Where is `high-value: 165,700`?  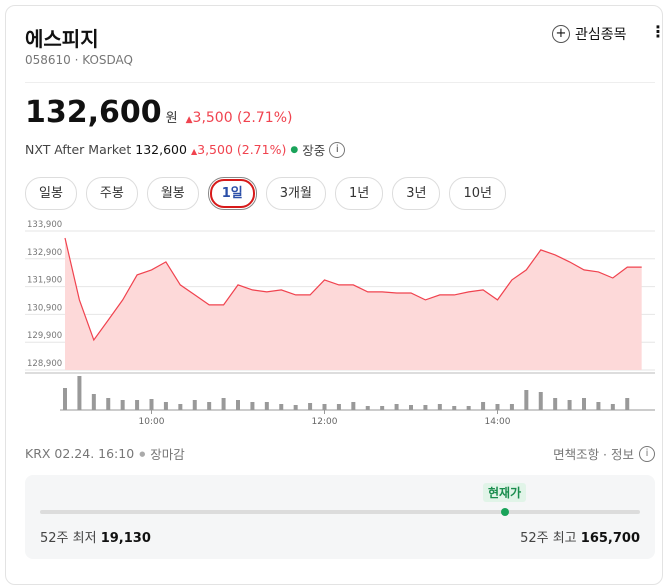
high-value: 165,700 is located at coordinates (610, 538).